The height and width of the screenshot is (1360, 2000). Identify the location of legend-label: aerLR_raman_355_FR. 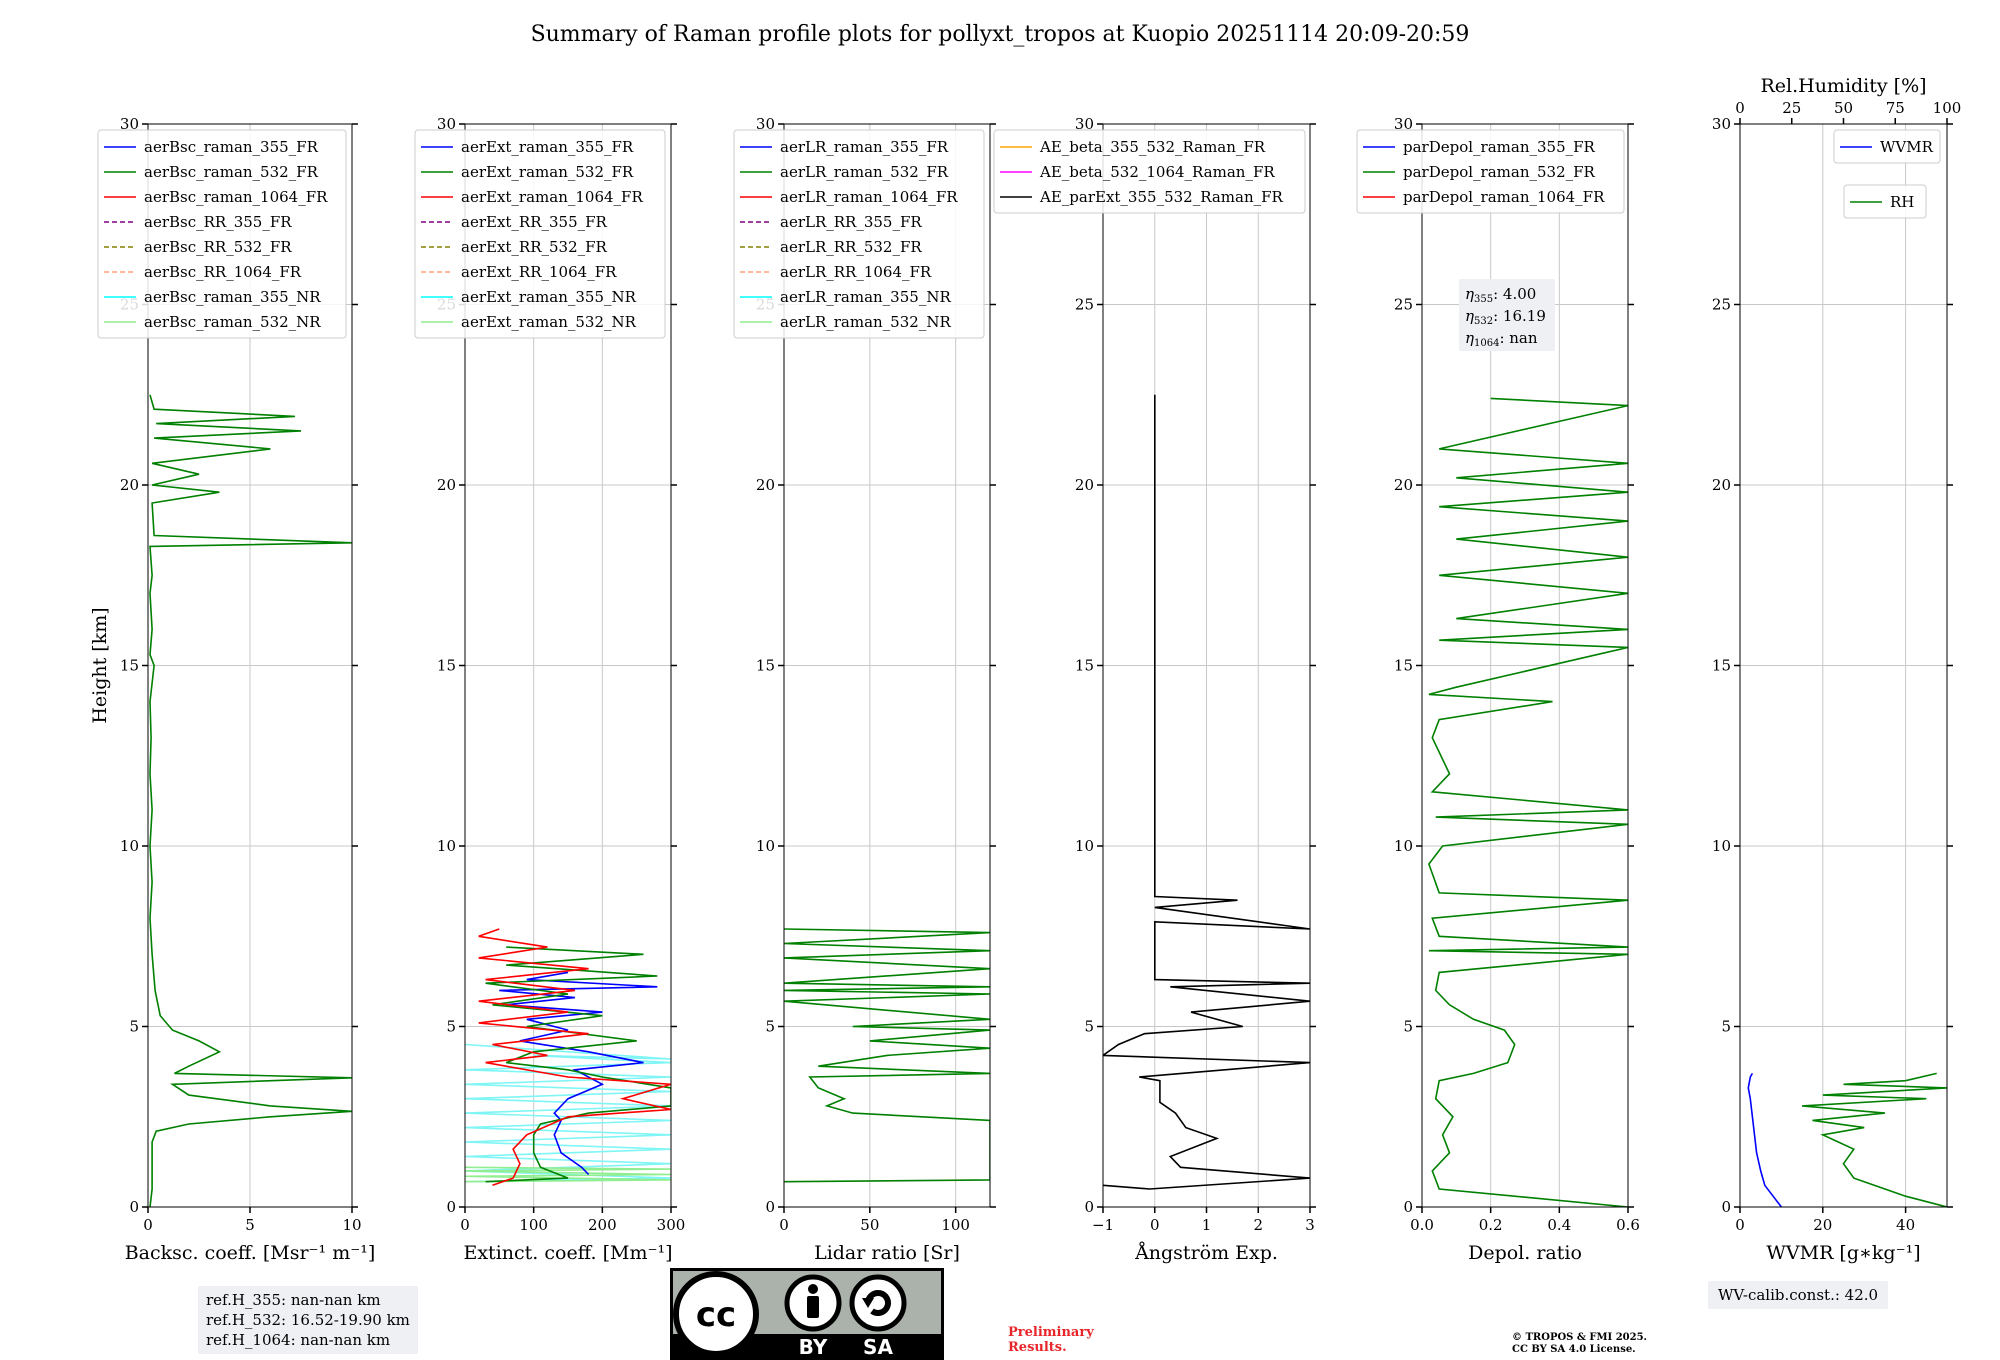
(864, 147).